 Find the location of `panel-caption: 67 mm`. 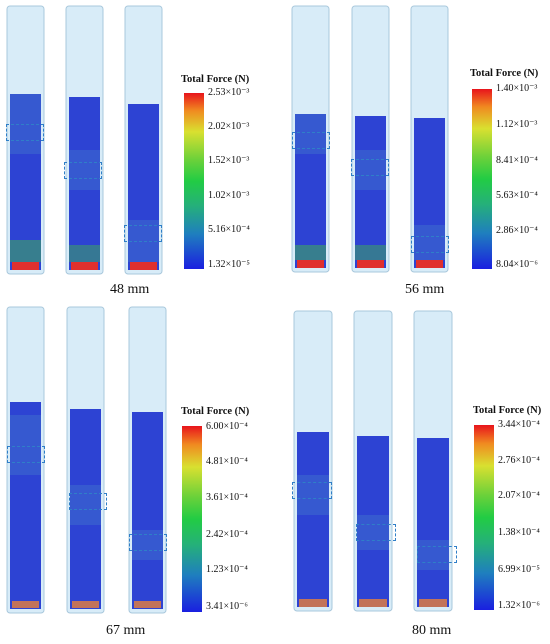

panel-caption: 67 mm is located at coordinates (126, 630).